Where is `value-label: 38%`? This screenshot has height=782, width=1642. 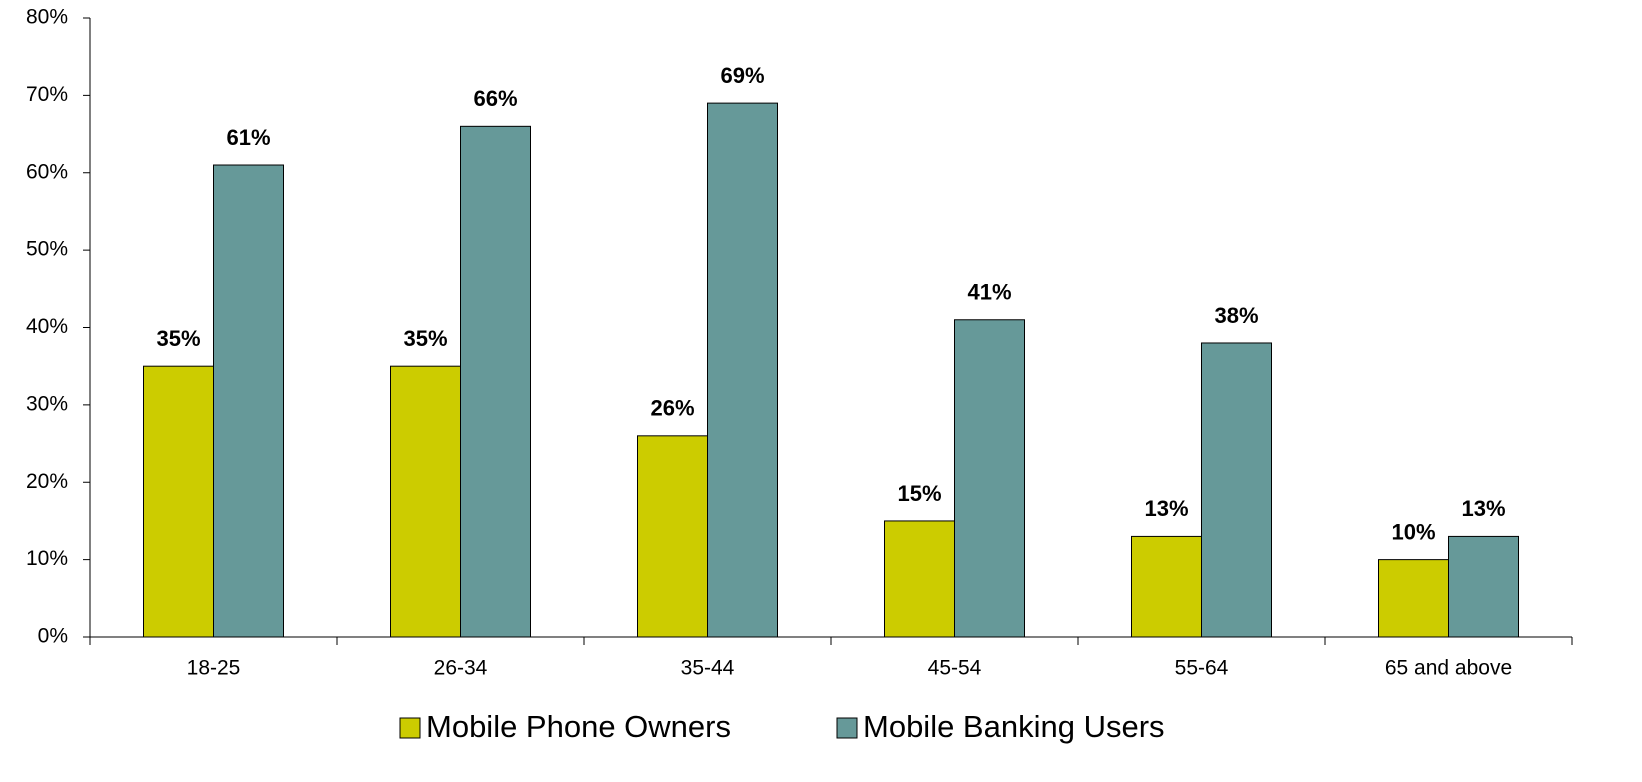
value-label: 38% is located at coordinates (1236, 315).